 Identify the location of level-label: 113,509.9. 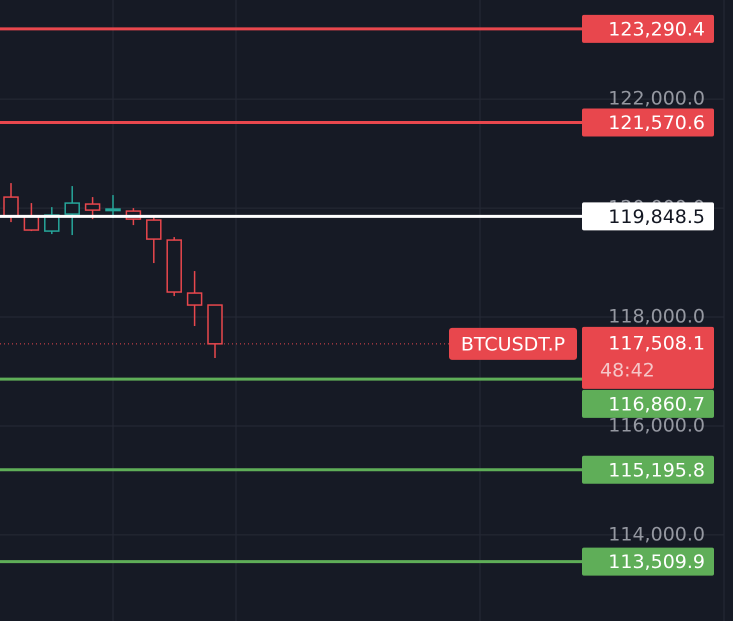
(656, 562).